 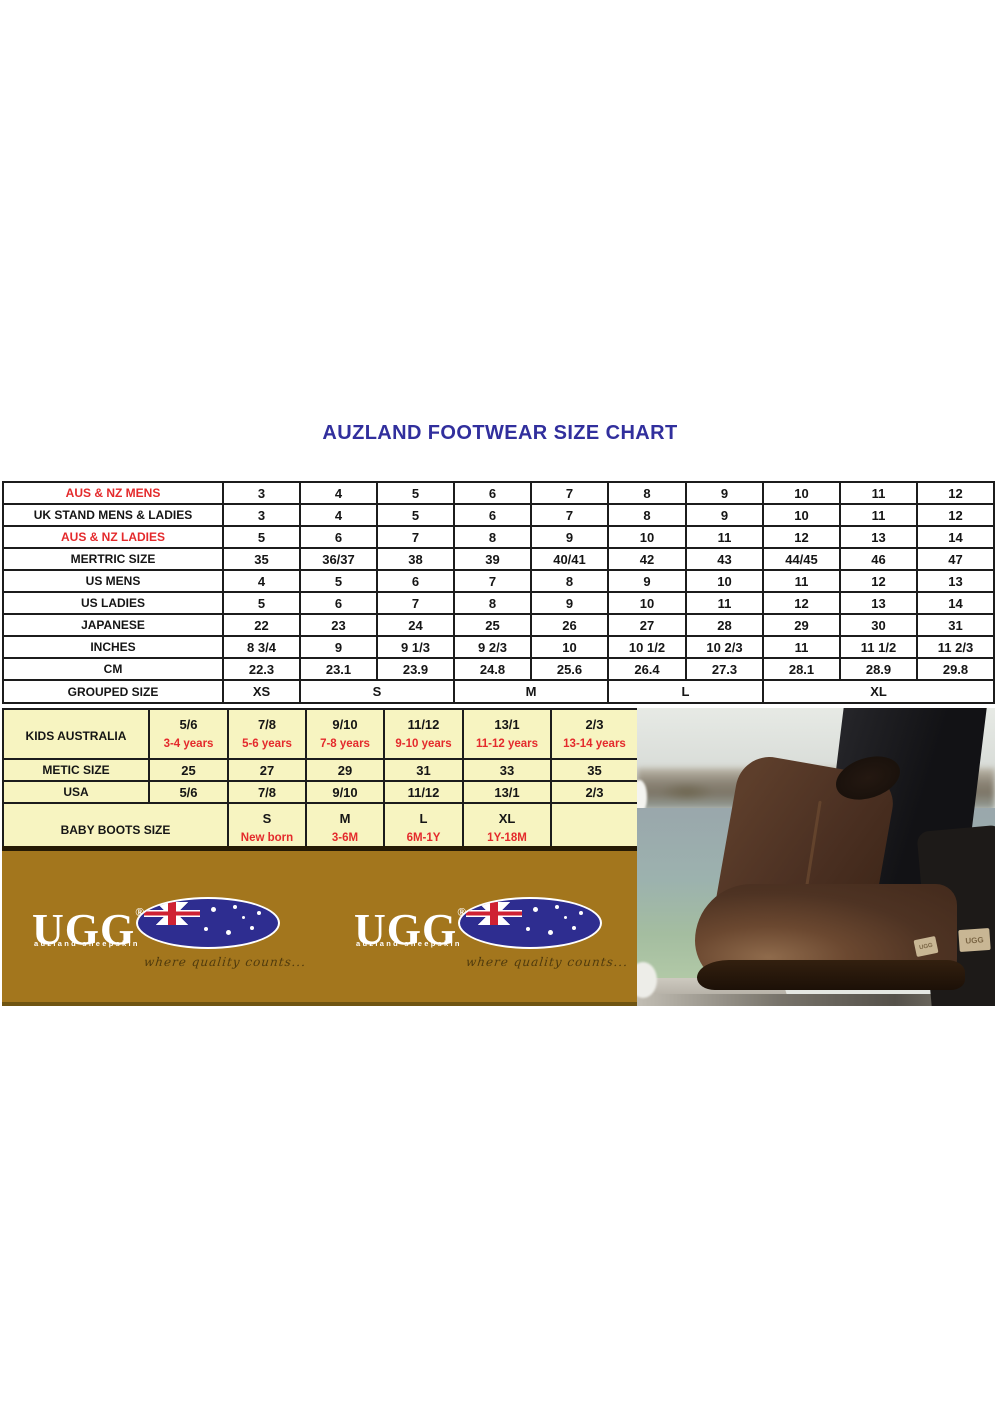 What do you see at coordinates (507, 744) in the screenshot?
I see `kids-age: 11-12 years` at bounding box center [507, 744].